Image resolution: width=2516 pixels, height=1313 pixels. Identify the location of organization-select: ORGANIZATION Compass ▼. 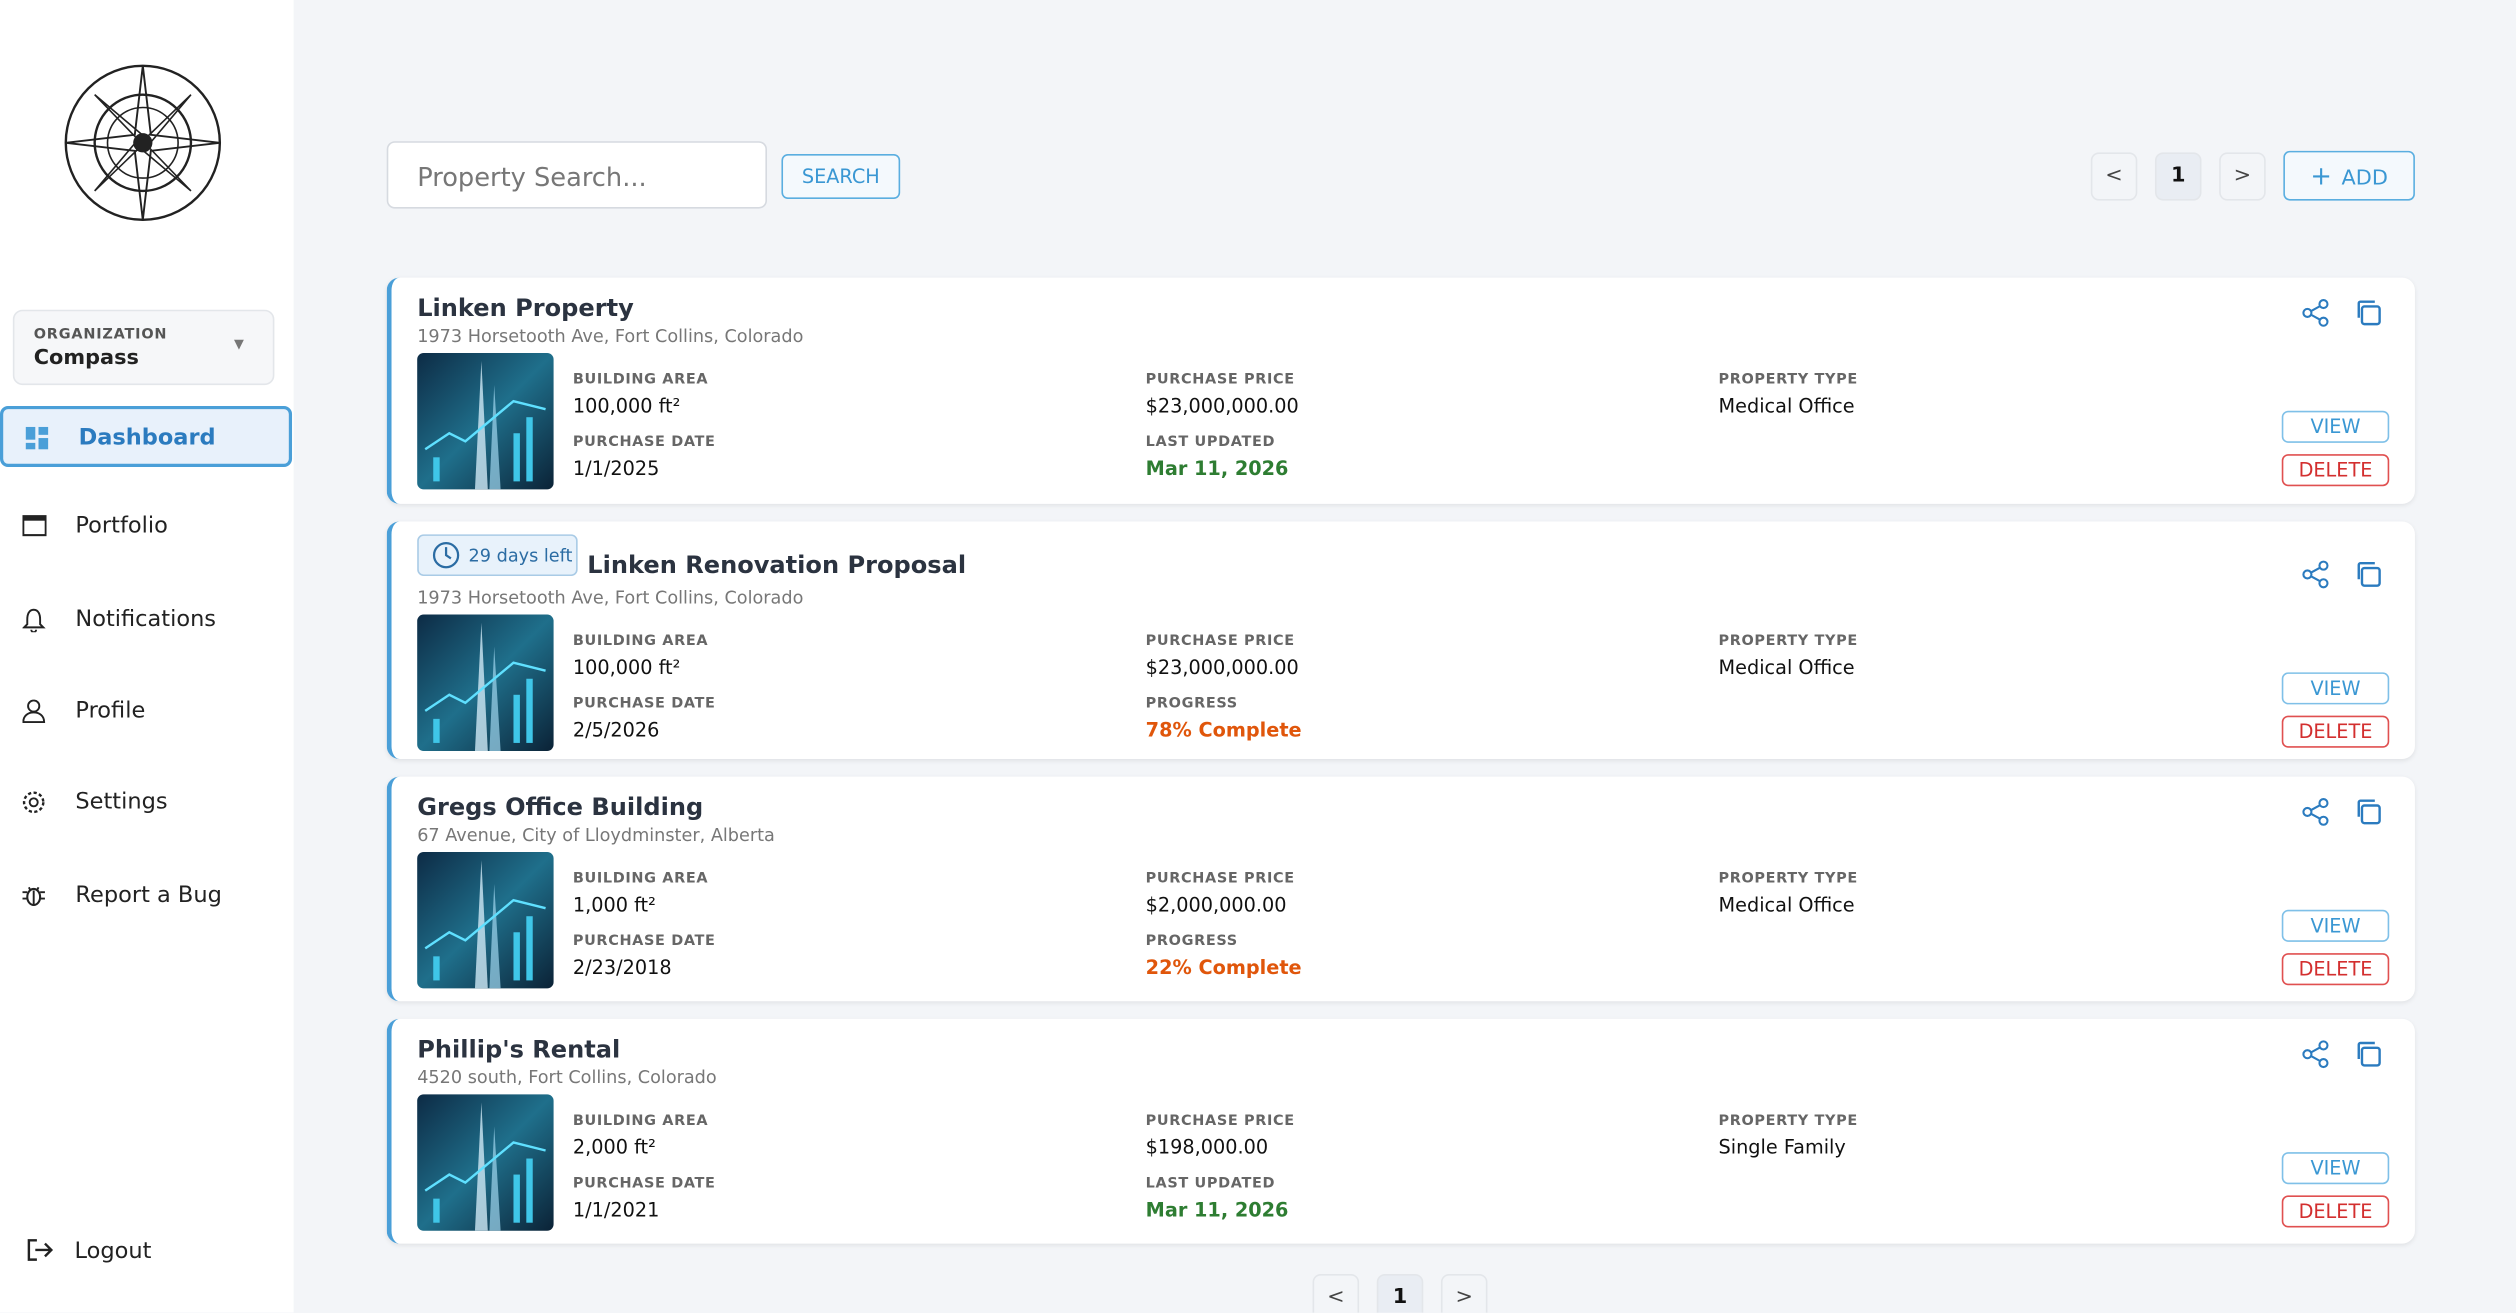
(143, 347).